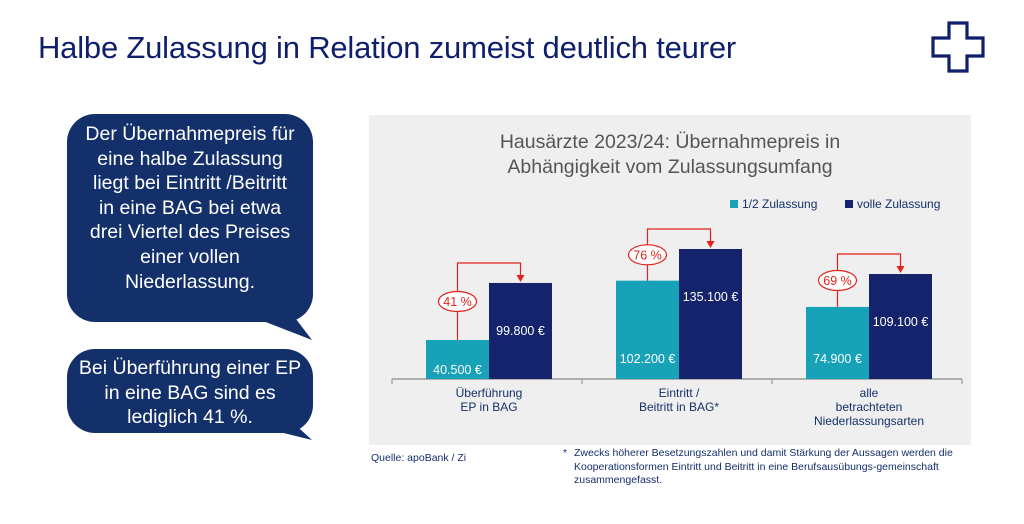  I want to click on category-label: EP in BAG, so click(488, 407).